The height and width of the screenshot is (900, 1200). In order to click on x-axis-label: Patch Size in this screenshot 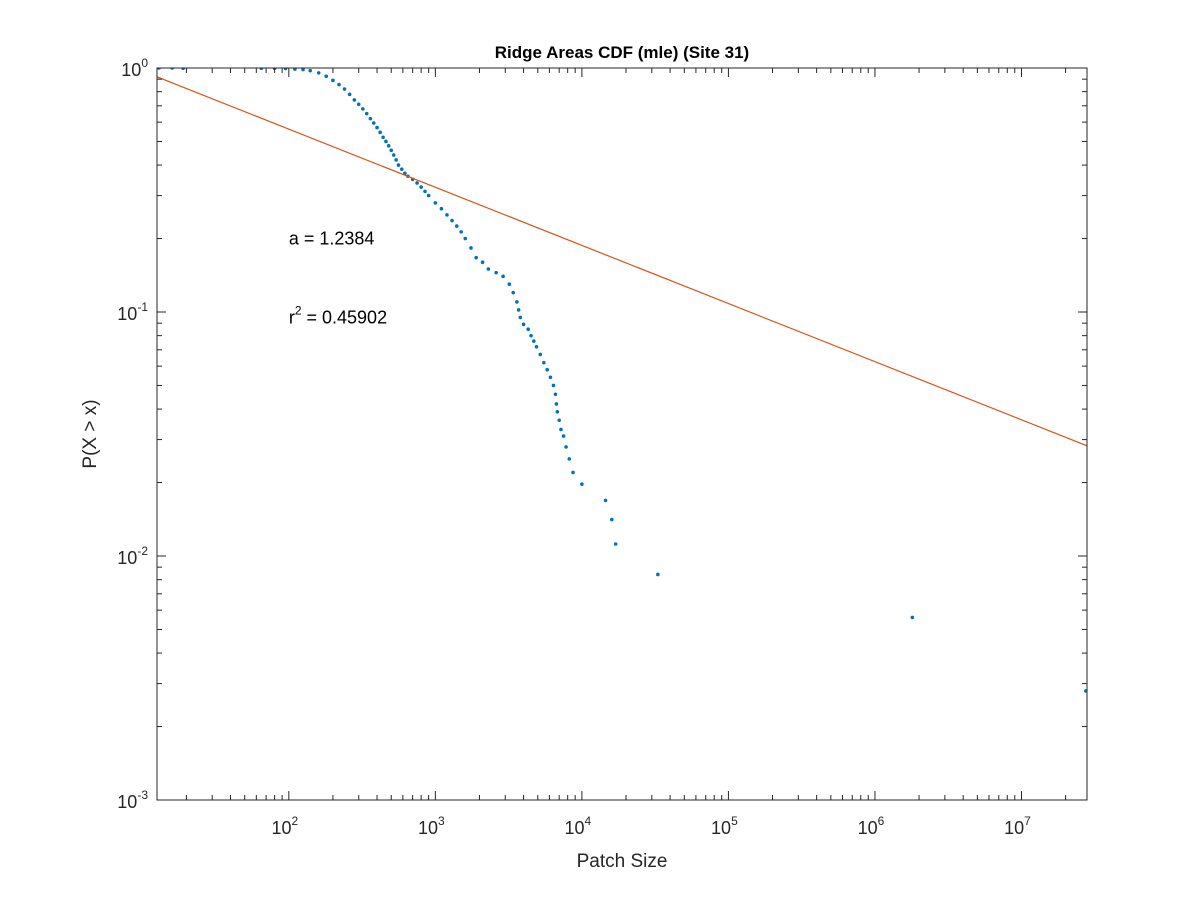, I will do `click(622, 861)`.